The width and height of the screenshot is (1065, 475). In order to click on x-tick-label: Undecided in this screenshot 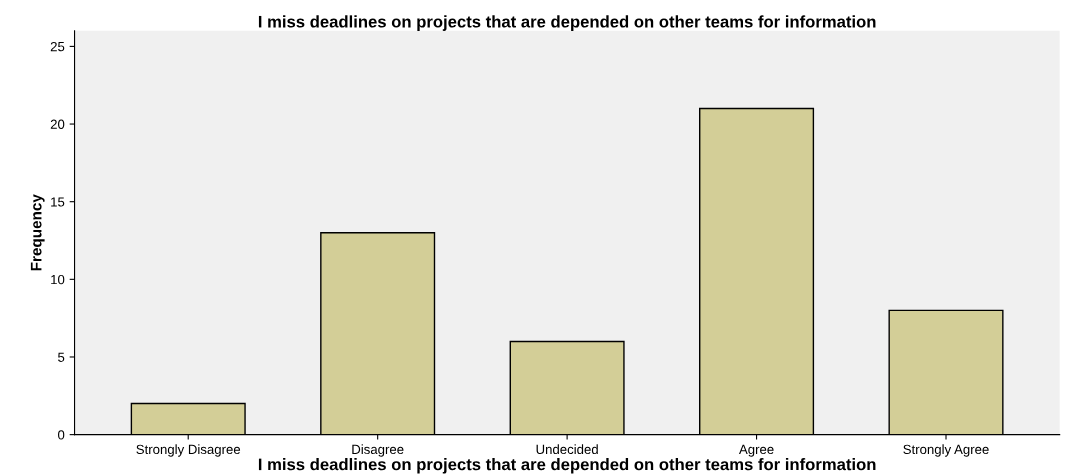, I will do `click(567, 449)`.